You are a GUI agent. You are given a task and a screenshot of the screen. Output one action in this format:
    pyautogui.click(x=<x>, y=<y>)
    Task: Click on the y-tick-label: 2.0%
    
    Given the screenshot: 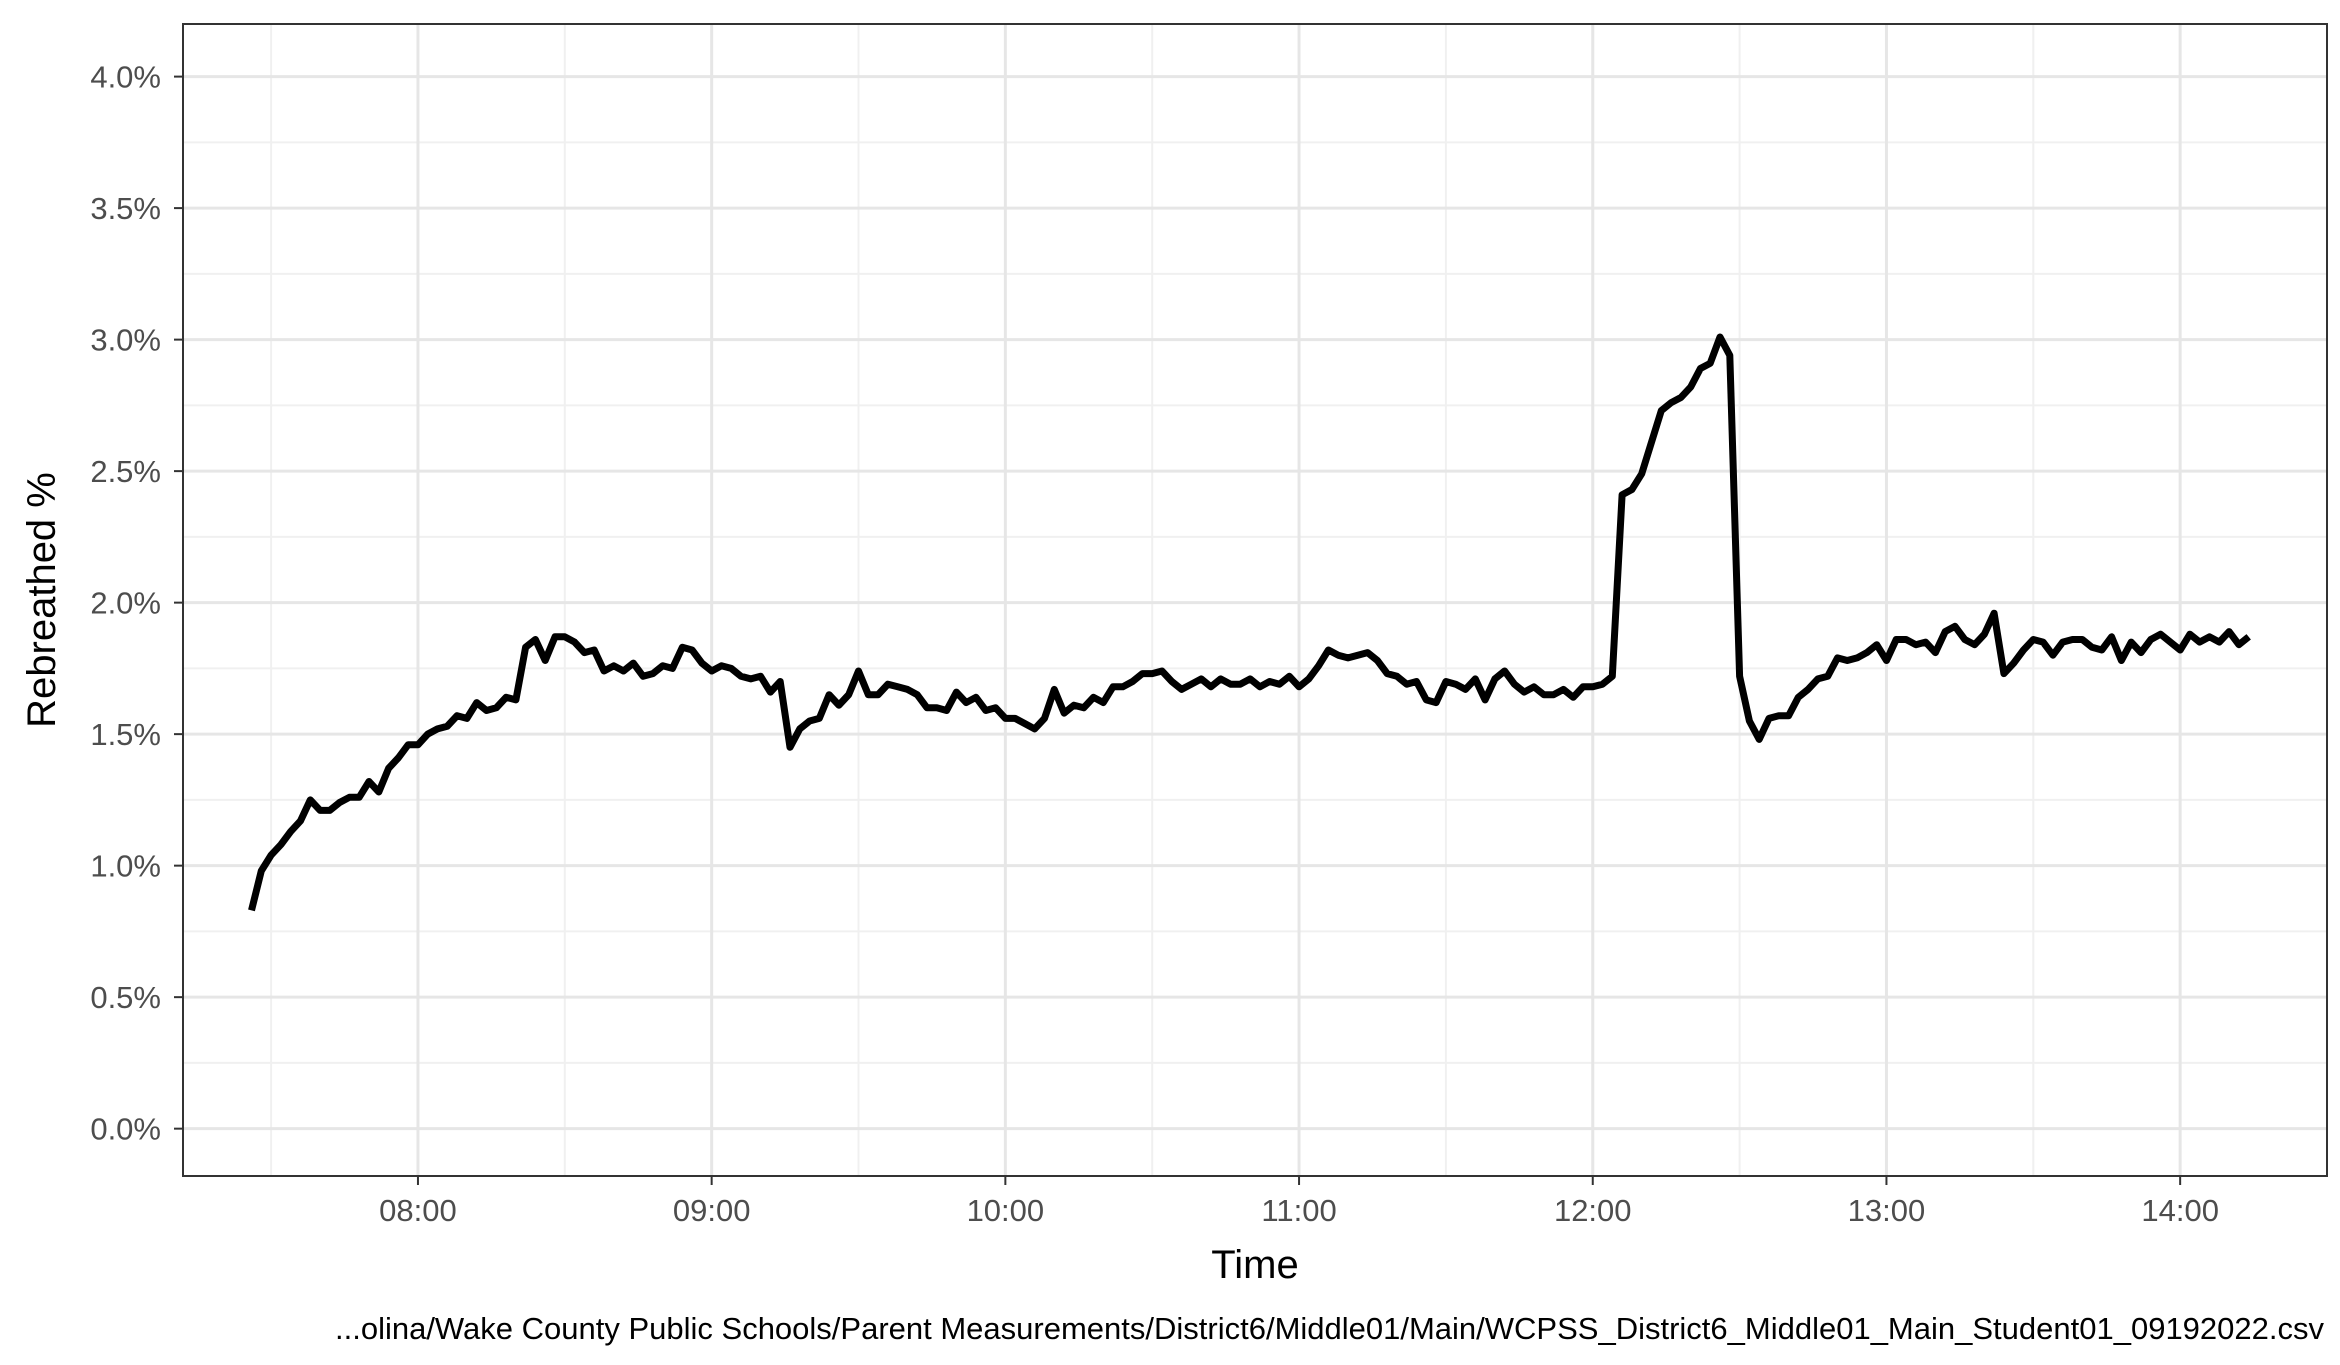 What is the action you would take?
    pyautogui.click(x=125, y=603)
    